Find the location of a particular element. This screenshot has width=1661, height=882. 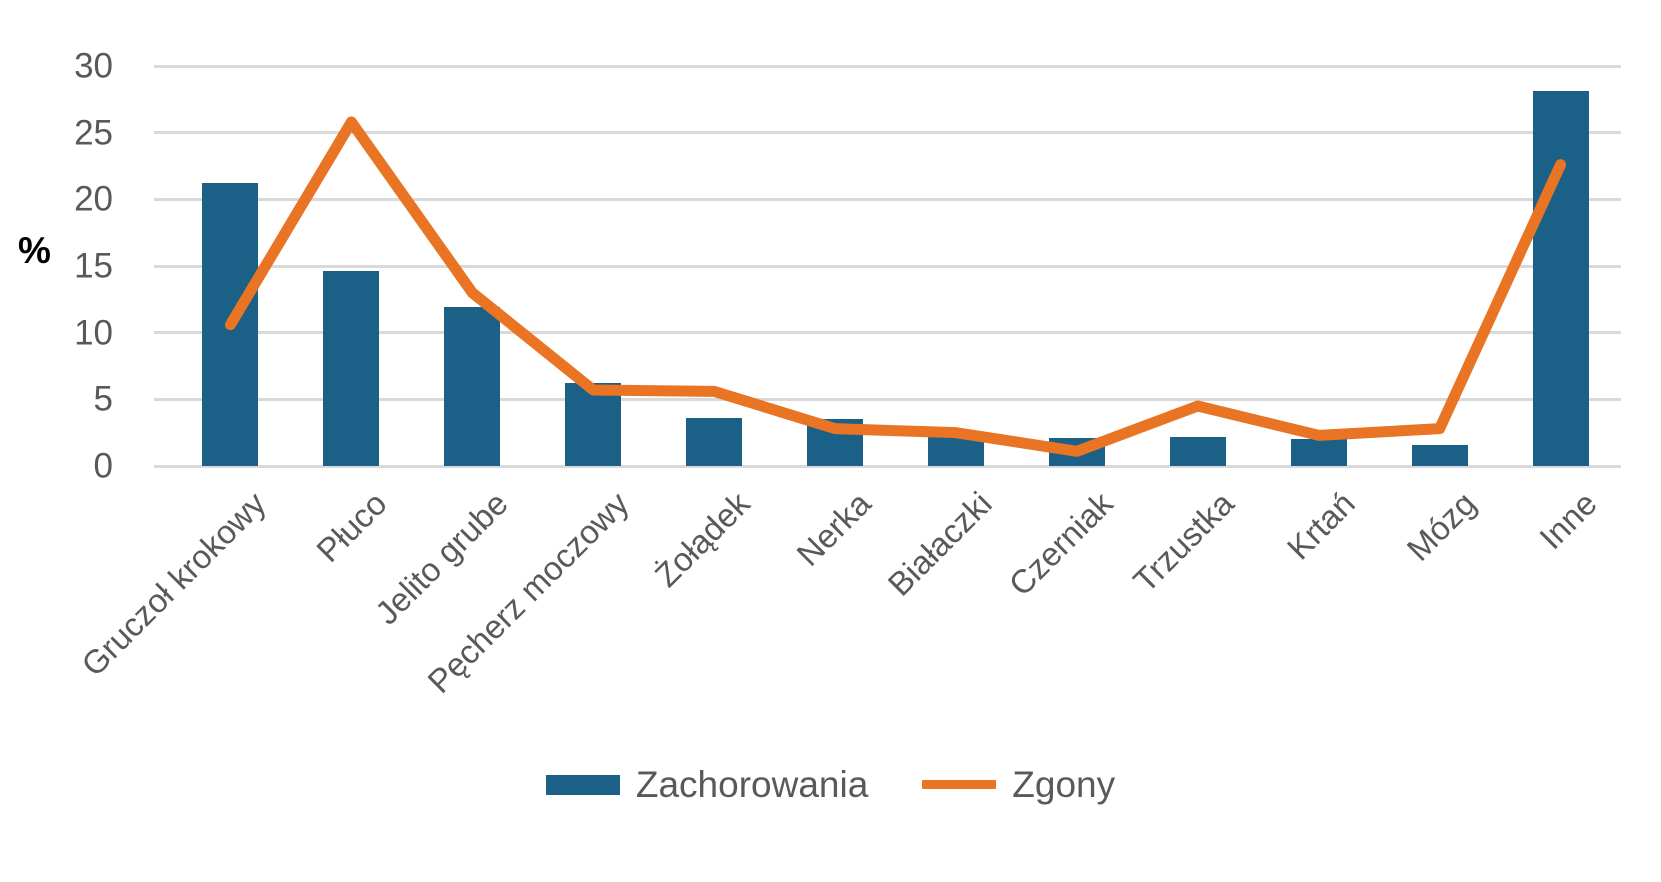

x-axis-label-10: Mózg is located at coordinates (1441, 526).